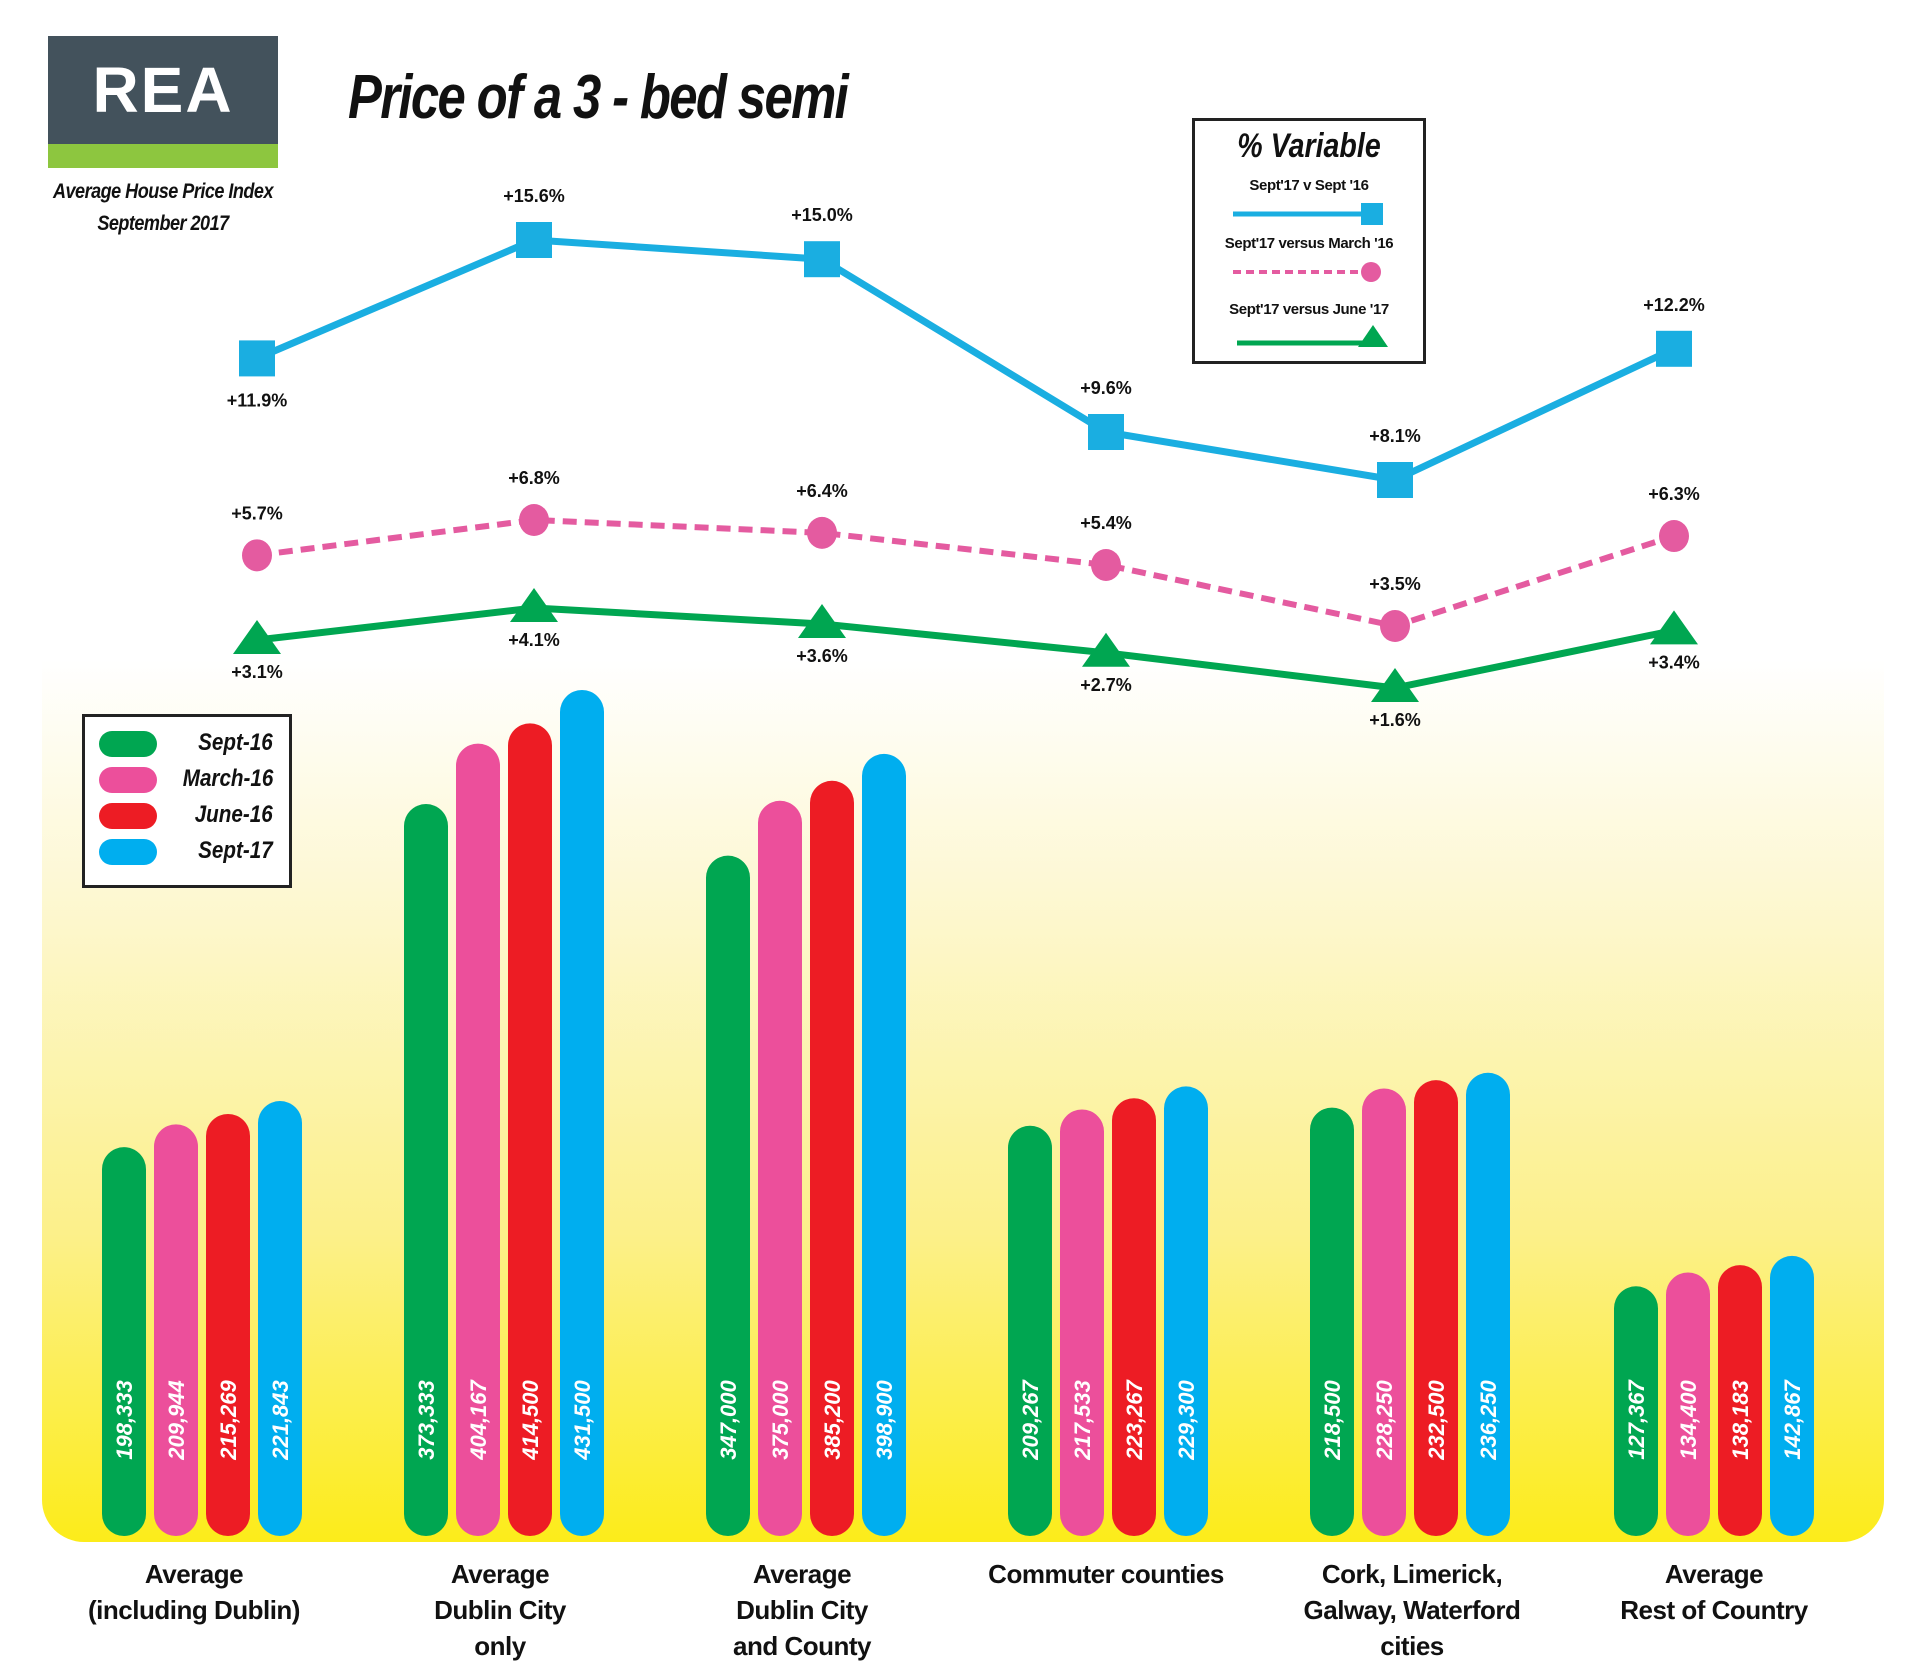  I want to click on line-data-label: +12.2%, so click(1674, 305).